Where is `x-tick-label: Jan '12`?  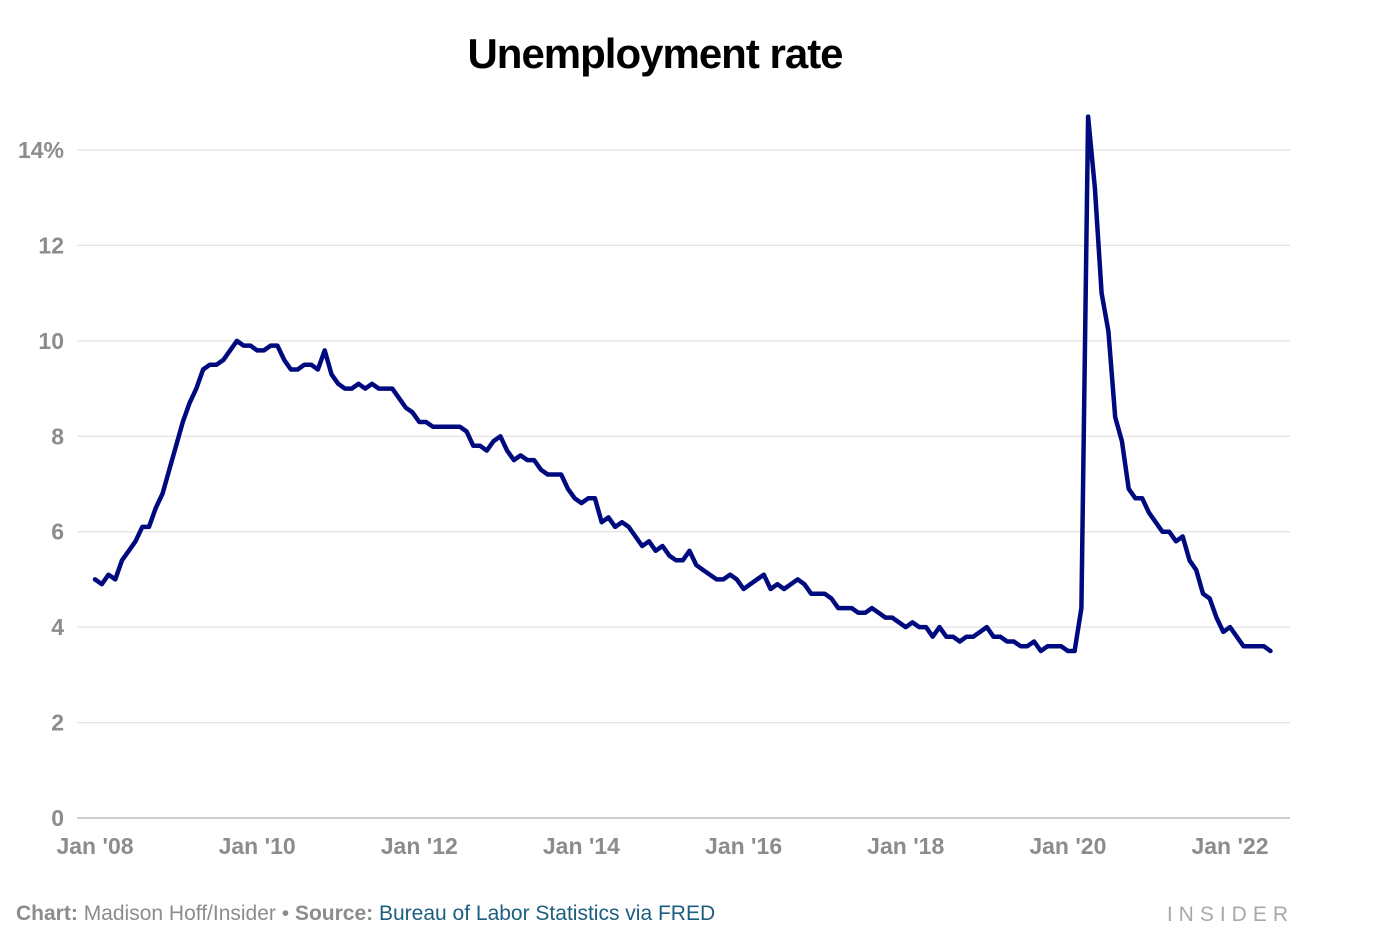
x-tick-label: Jan '12 is located at coordinates (419, 846).